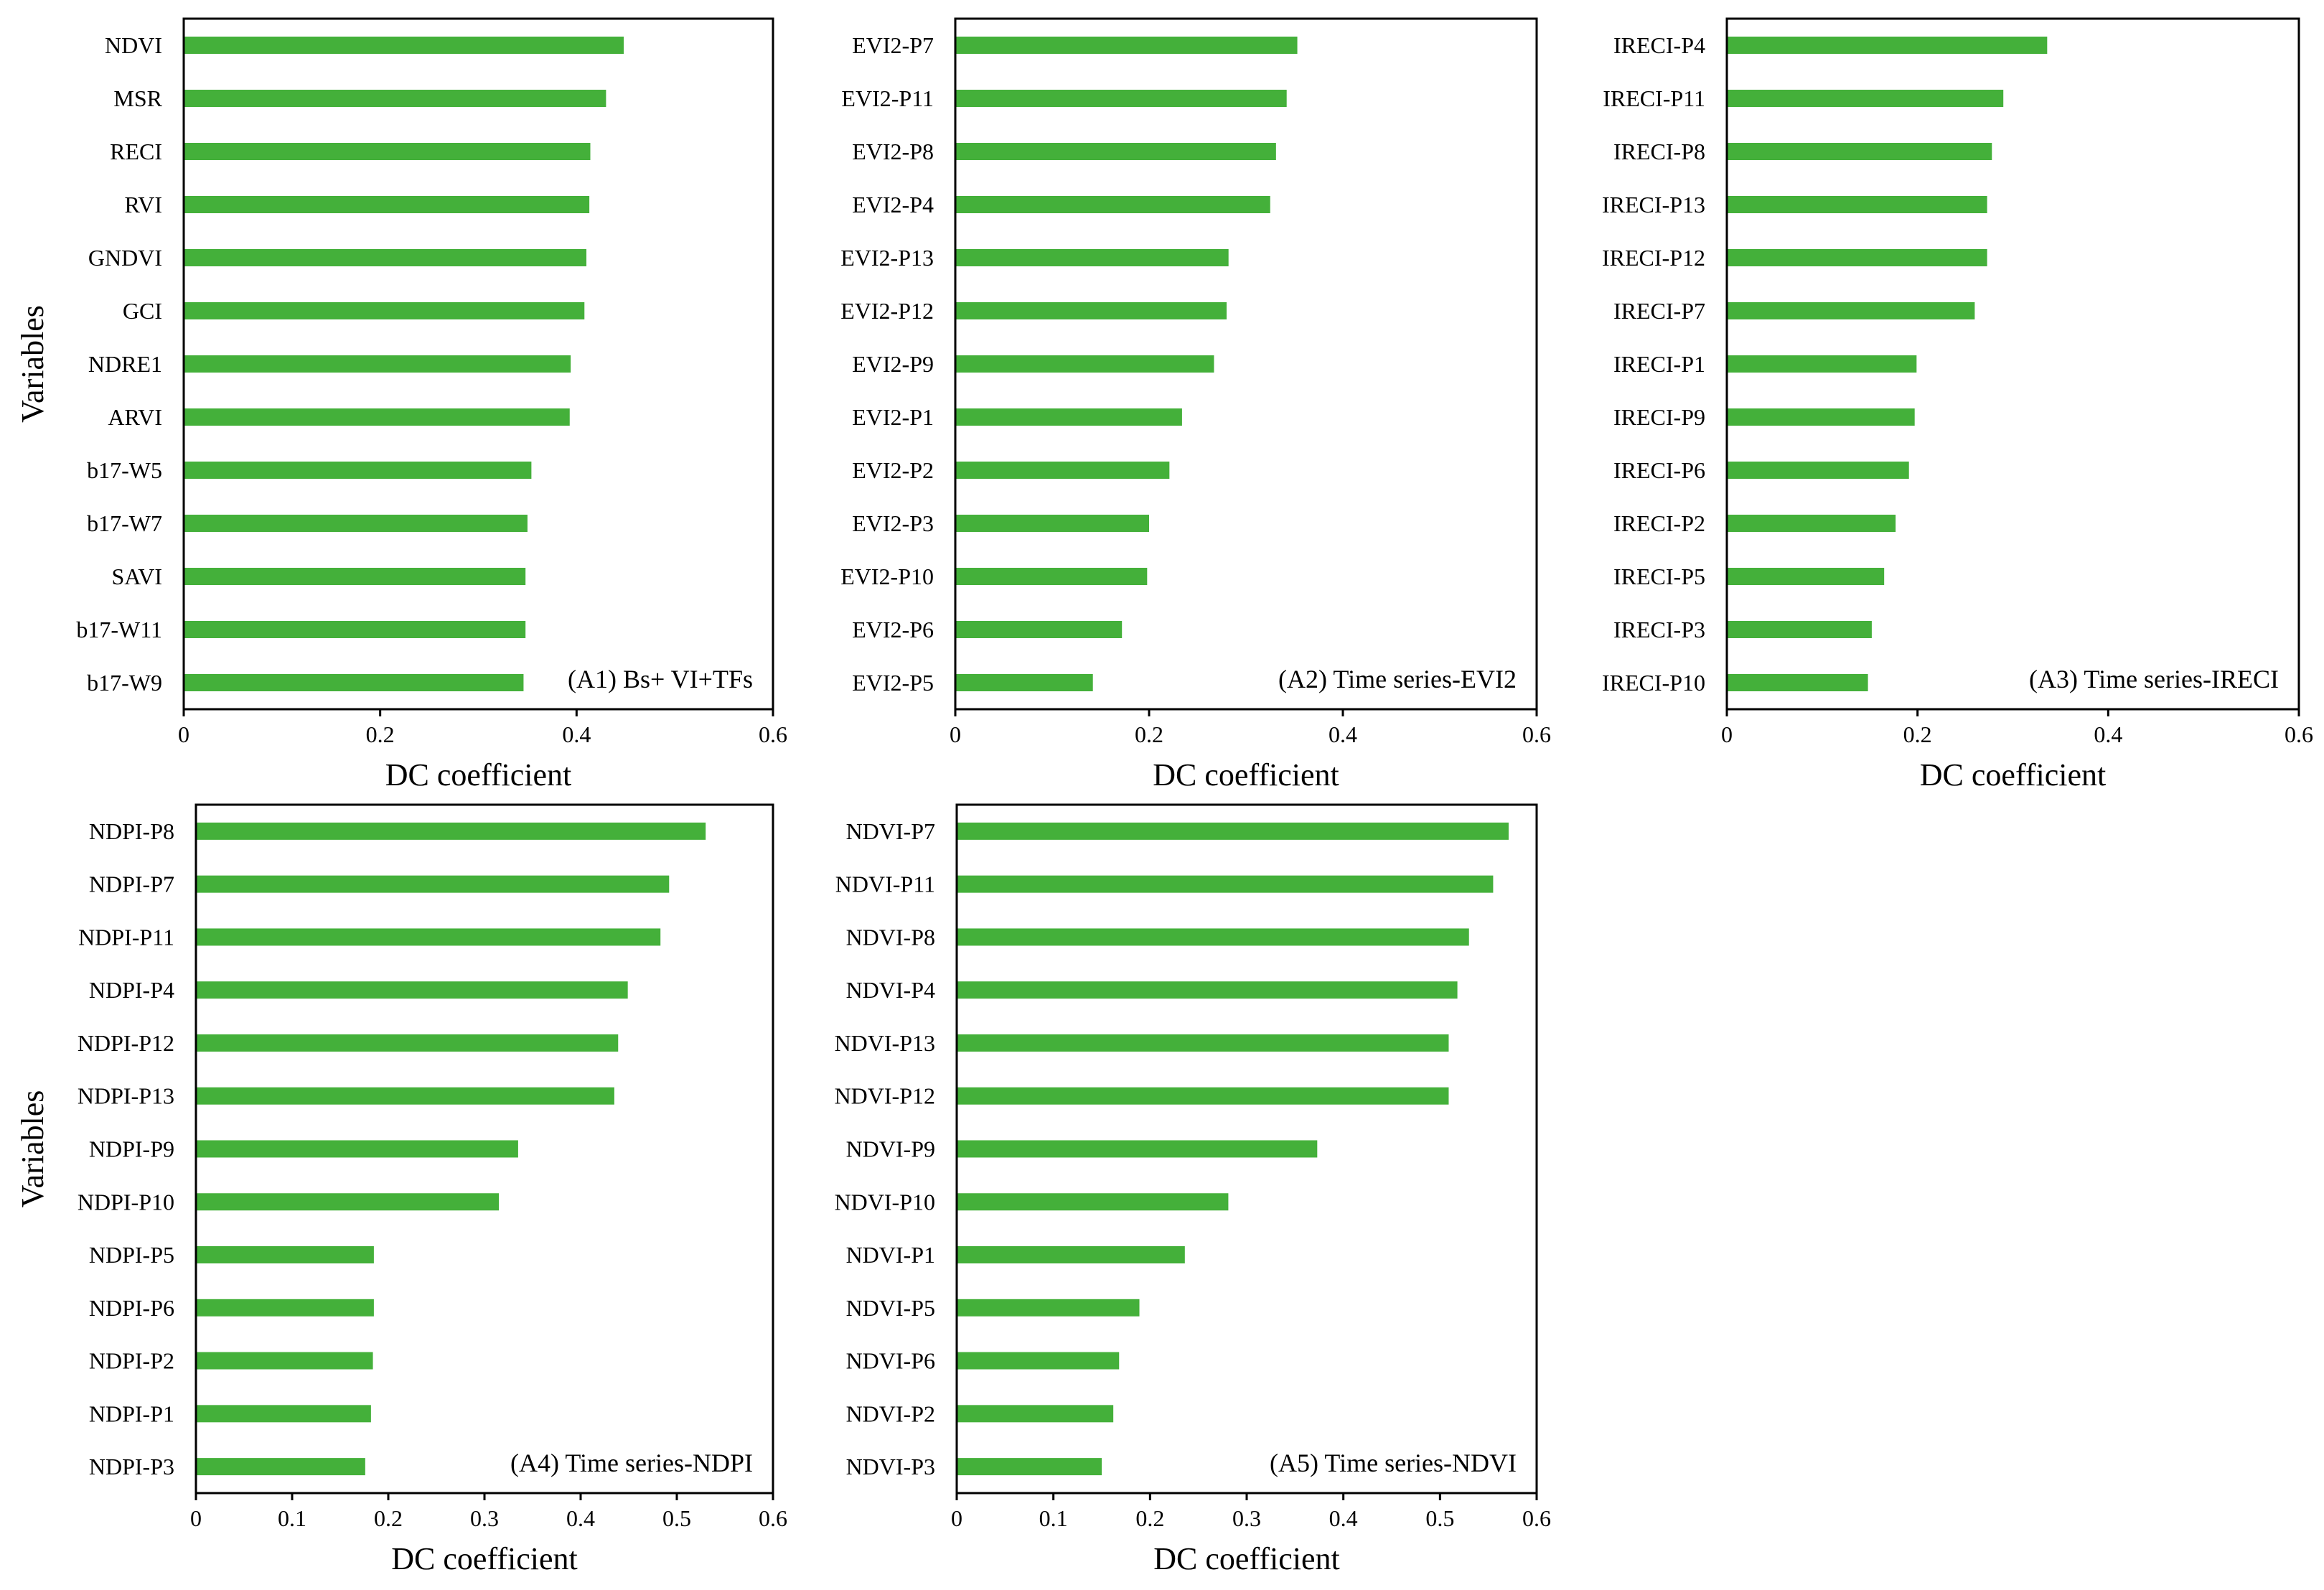 The image size is (2324, 1590). What do you see at coordinates (385, 257) in the screenshot?
I see `bar-GNDVI` at bounding box center [385, 257].